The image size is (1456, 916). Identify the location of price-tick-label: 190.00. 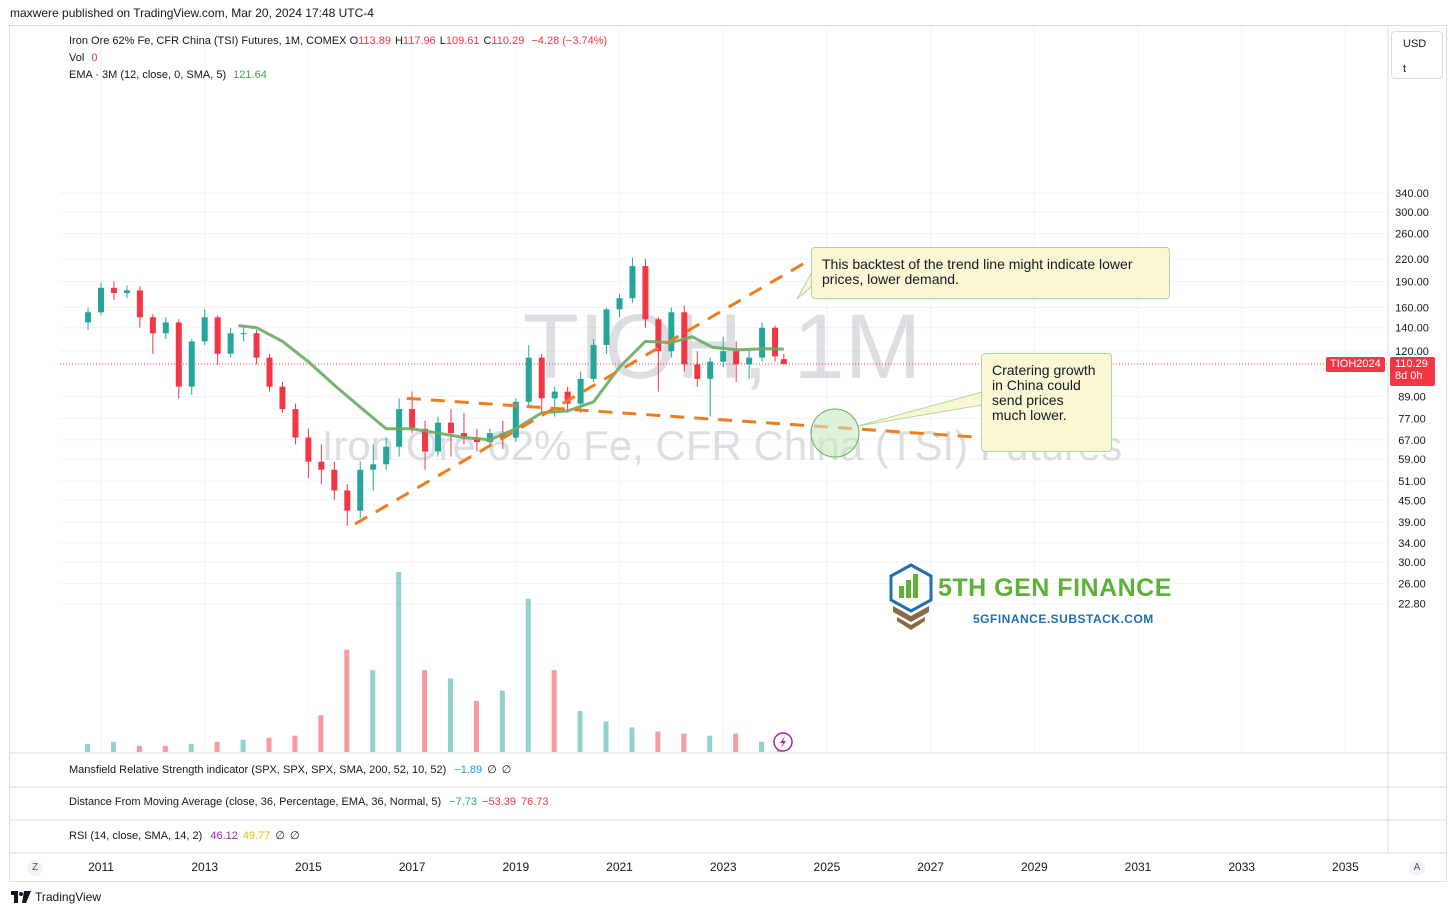
(1412, 282).